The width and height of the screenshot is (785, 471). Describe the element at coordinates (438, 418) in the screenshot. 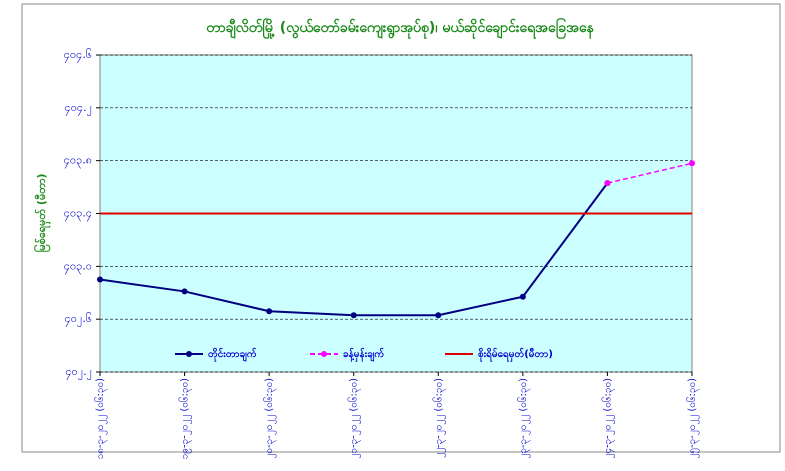

I see `x-tick-label: ၂၂-၃-၂၀၂၂ (၀၆:၃၀)` at that location.